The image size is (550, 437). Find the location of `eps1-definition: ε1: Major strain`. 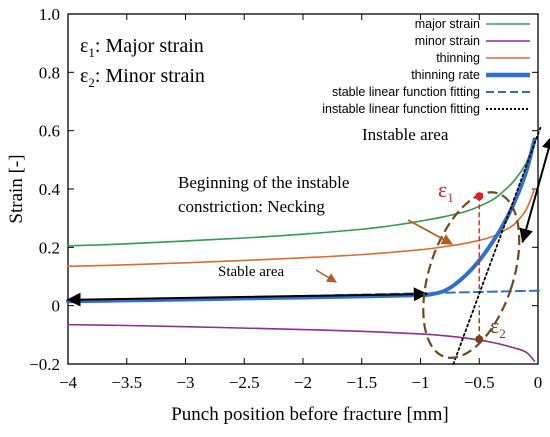

eps1-definition: ε1: Major strain is located at coordinates (142, 47).